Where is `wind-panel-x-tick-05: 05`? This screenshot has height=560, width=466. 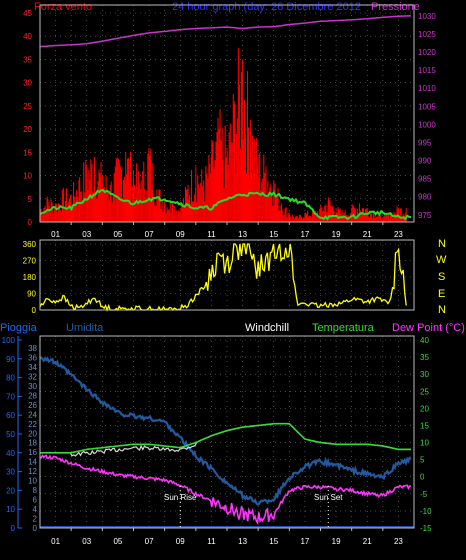 wind-panel-x-tick-05: 05 is located at coordinates (117, 234).